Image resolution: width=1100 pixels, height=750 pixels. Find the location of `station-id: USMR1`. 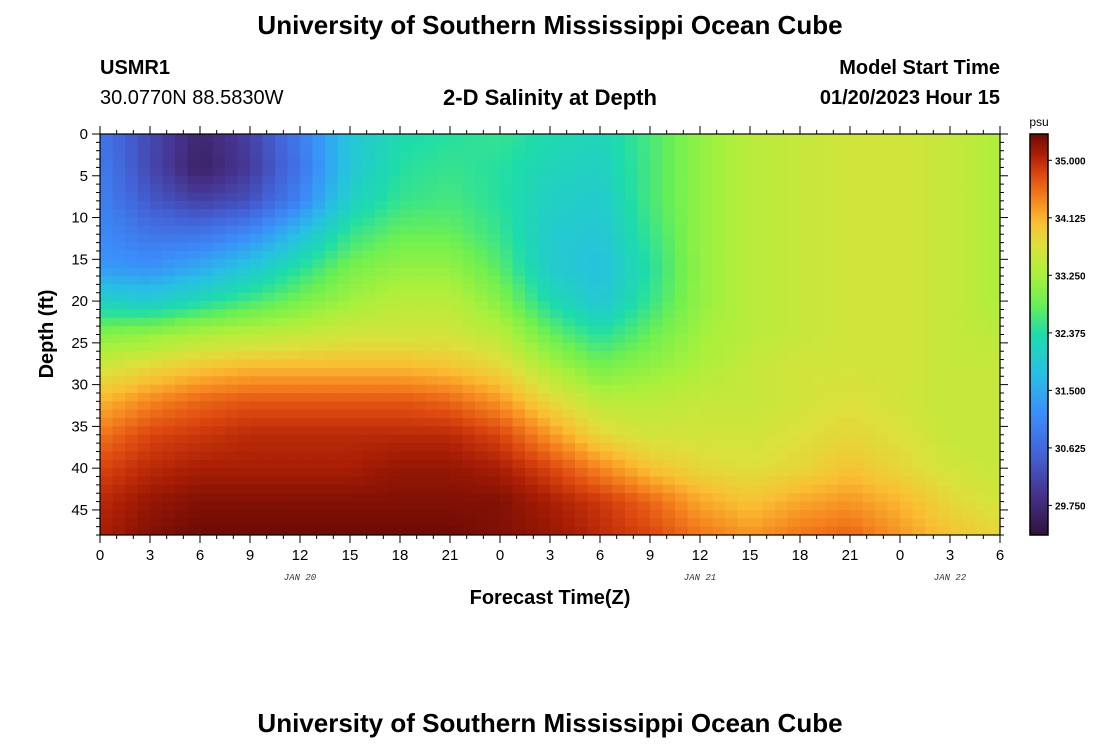

station-id: USMR1 is located at coordinates (135, 68).